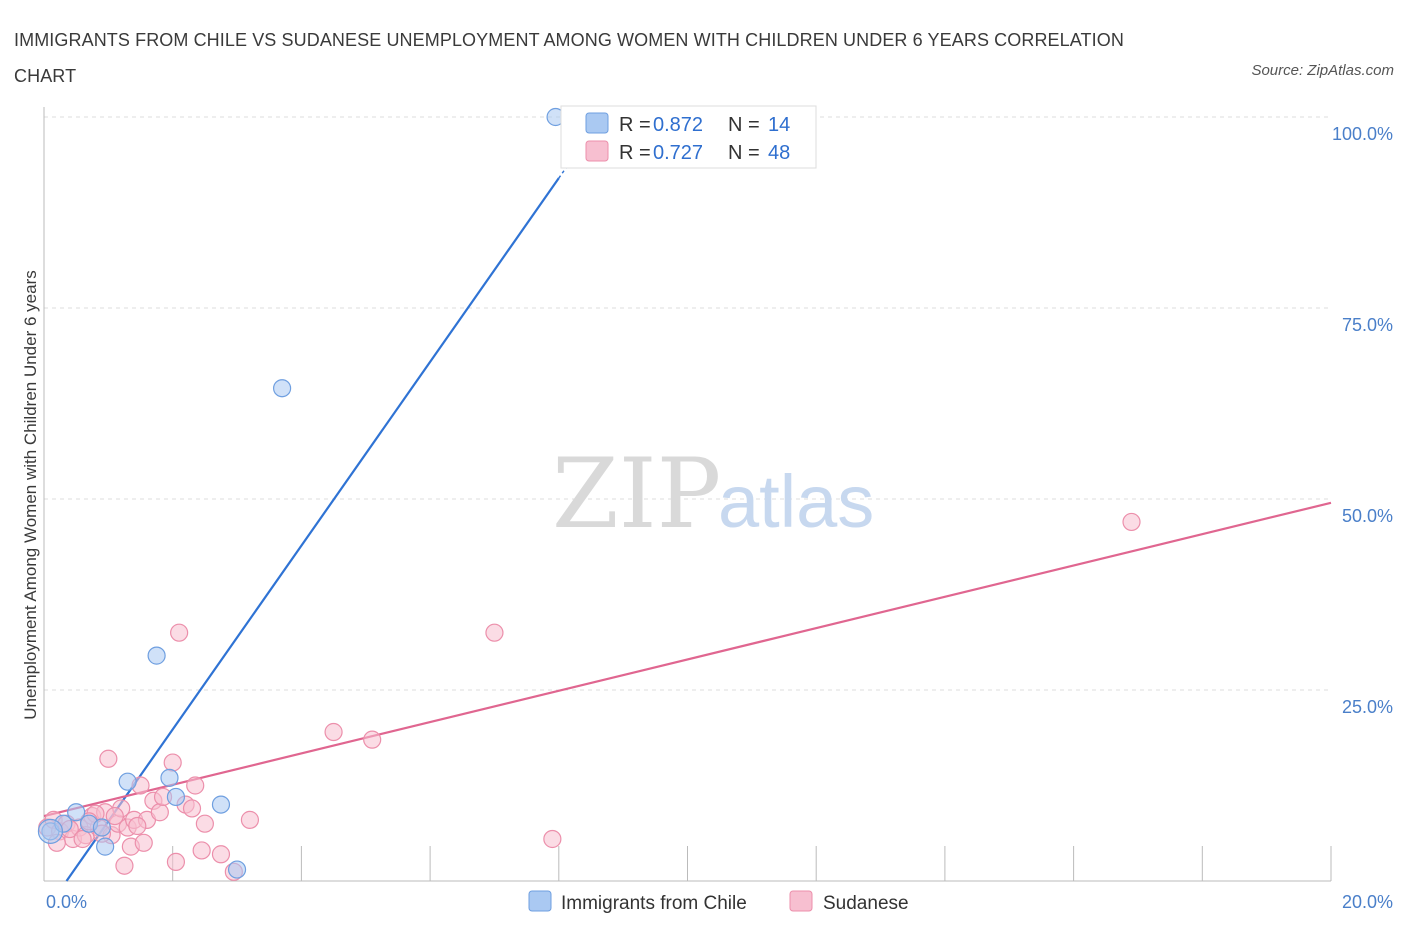 Image resolution: width=1406 pixels, height=930 pixels. What do you see at coordinates (1367, 516) in the screenshot?
I see `y-tick-label-2: 50.0%` at bounding box center [1367, 516].